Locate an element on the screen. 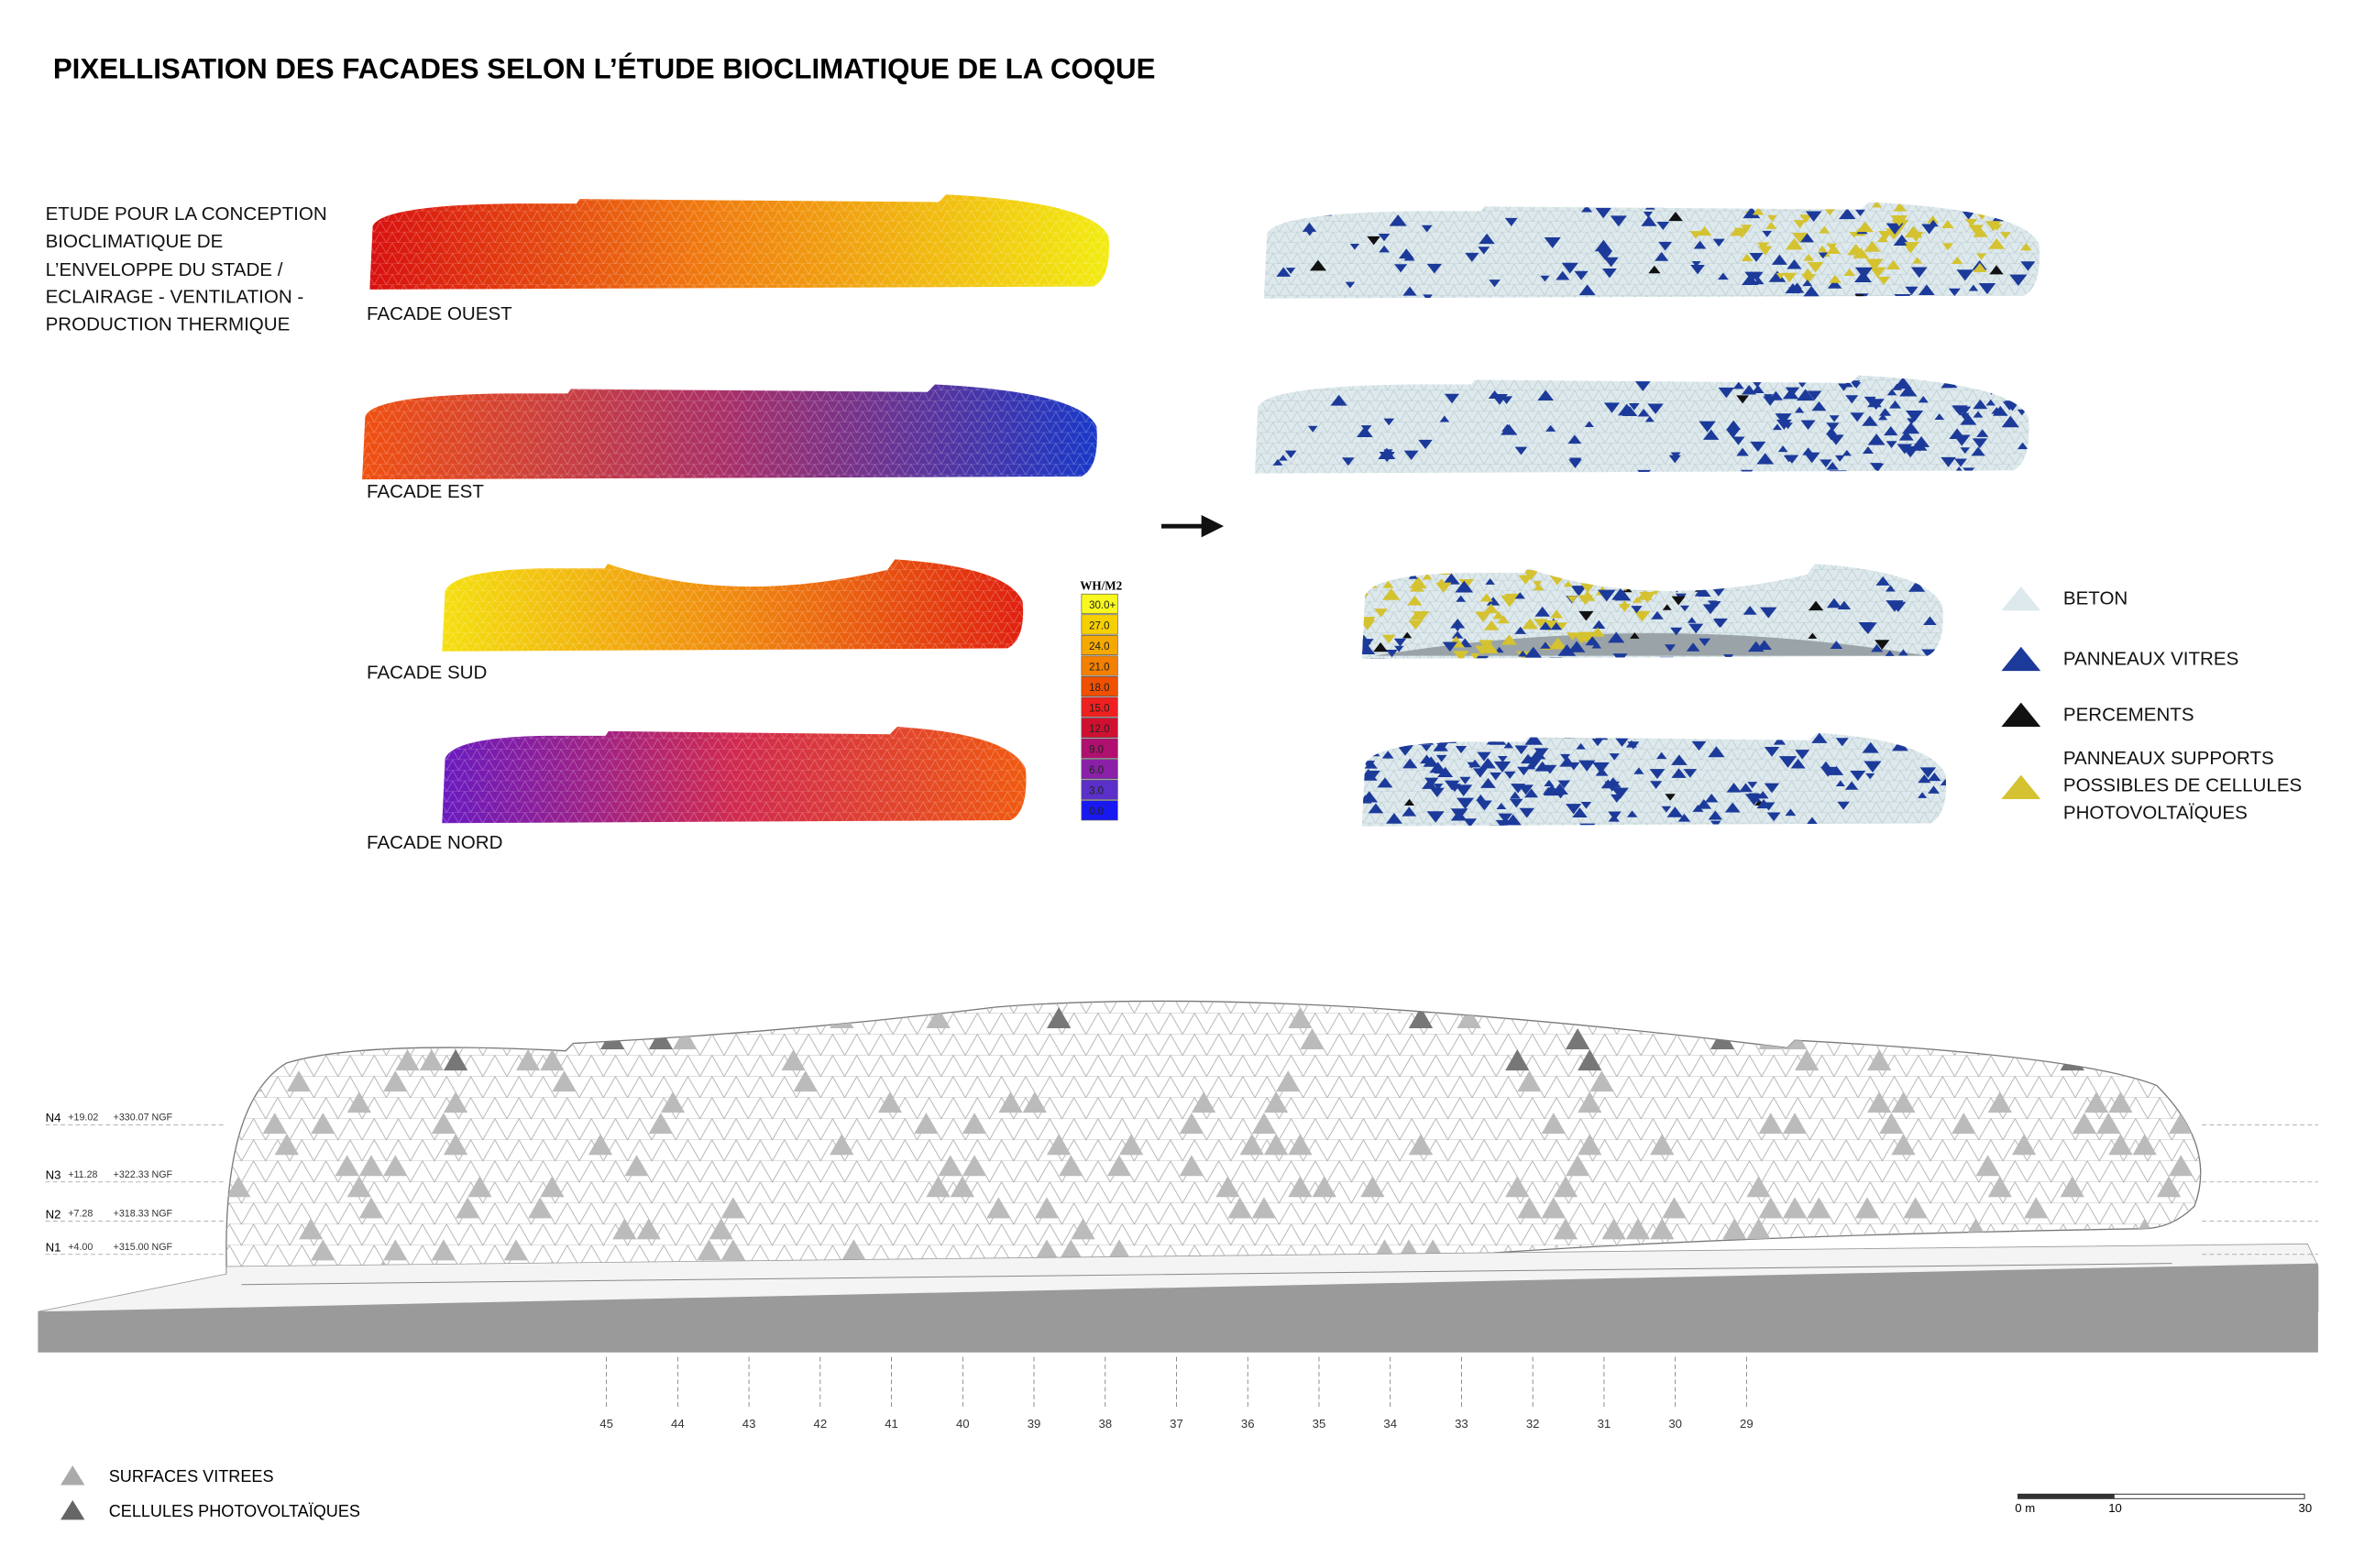 The image size is (2353, 1568). axis-label: 37 is located at coordinates (1176, 1424).